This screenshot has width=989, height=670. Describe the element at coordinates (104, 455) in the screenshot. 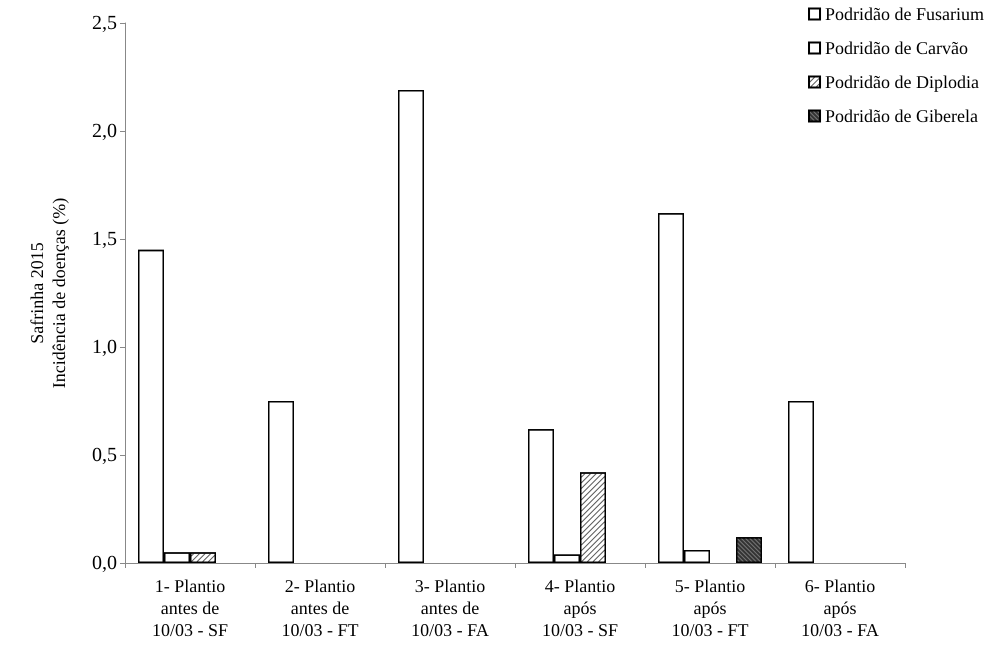

I see `y-tick-label: 0,5` at that location.